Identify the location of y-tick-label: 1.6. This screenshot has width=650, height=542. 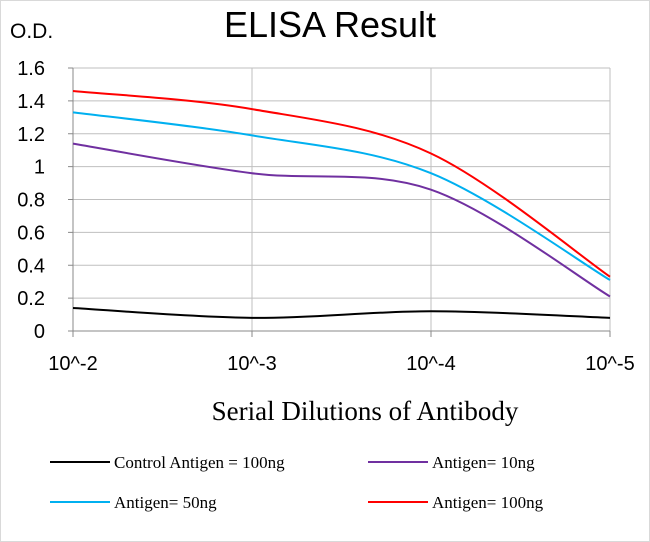
(31, 69).